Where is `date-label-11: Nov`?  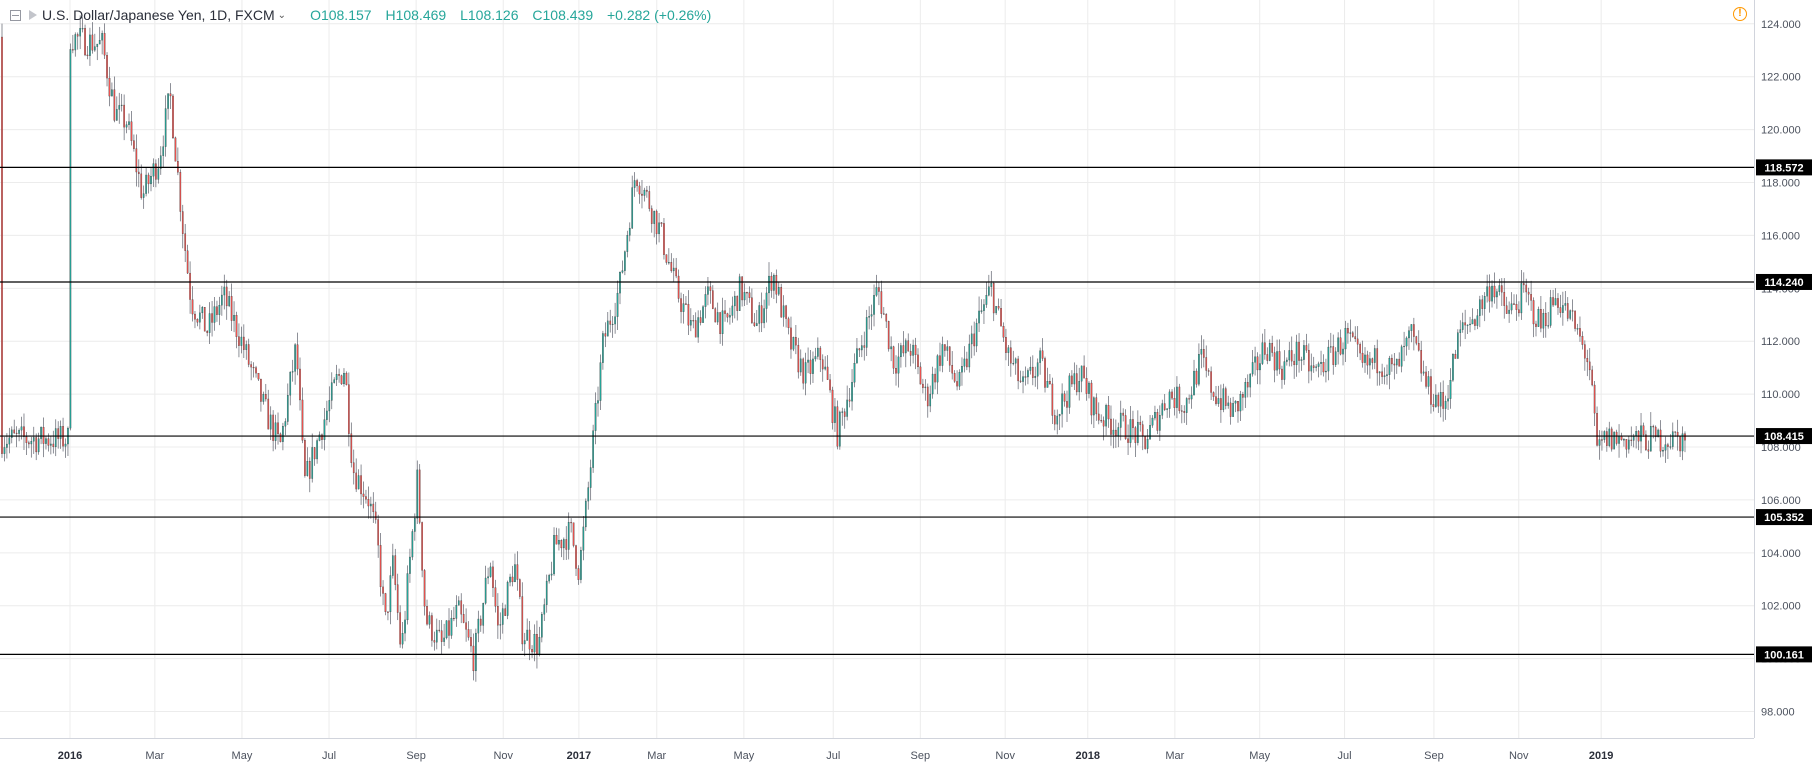
date-label-11: Nov is located at coordinates (1005, 756).